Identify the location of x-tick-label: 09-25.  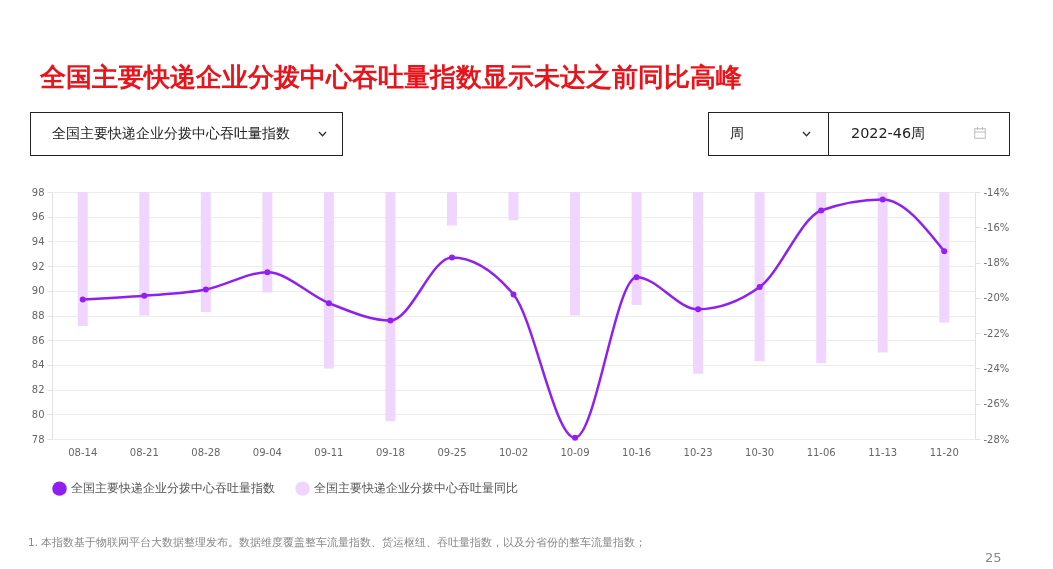
(452, 452).